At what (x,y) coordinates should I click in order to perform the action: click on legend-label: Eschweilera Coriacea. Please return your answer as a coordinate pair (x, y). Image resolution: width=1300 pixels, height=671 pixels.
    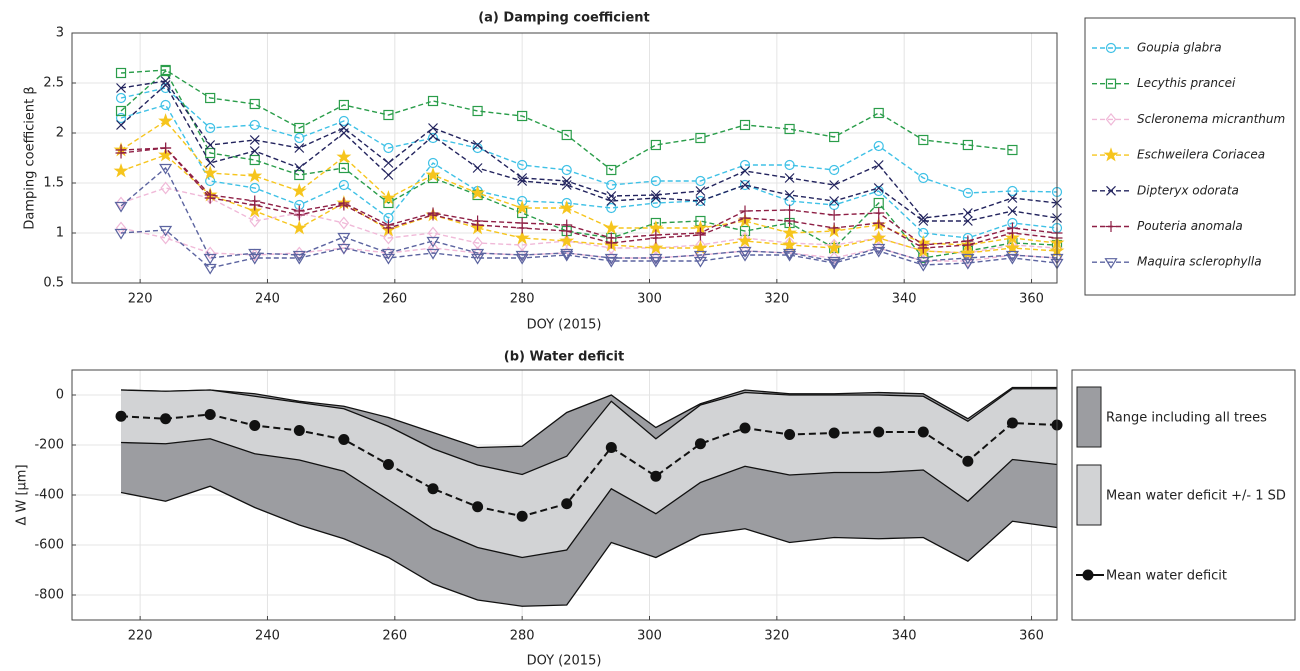
    Looking at the image, I should click on (1201, 155).